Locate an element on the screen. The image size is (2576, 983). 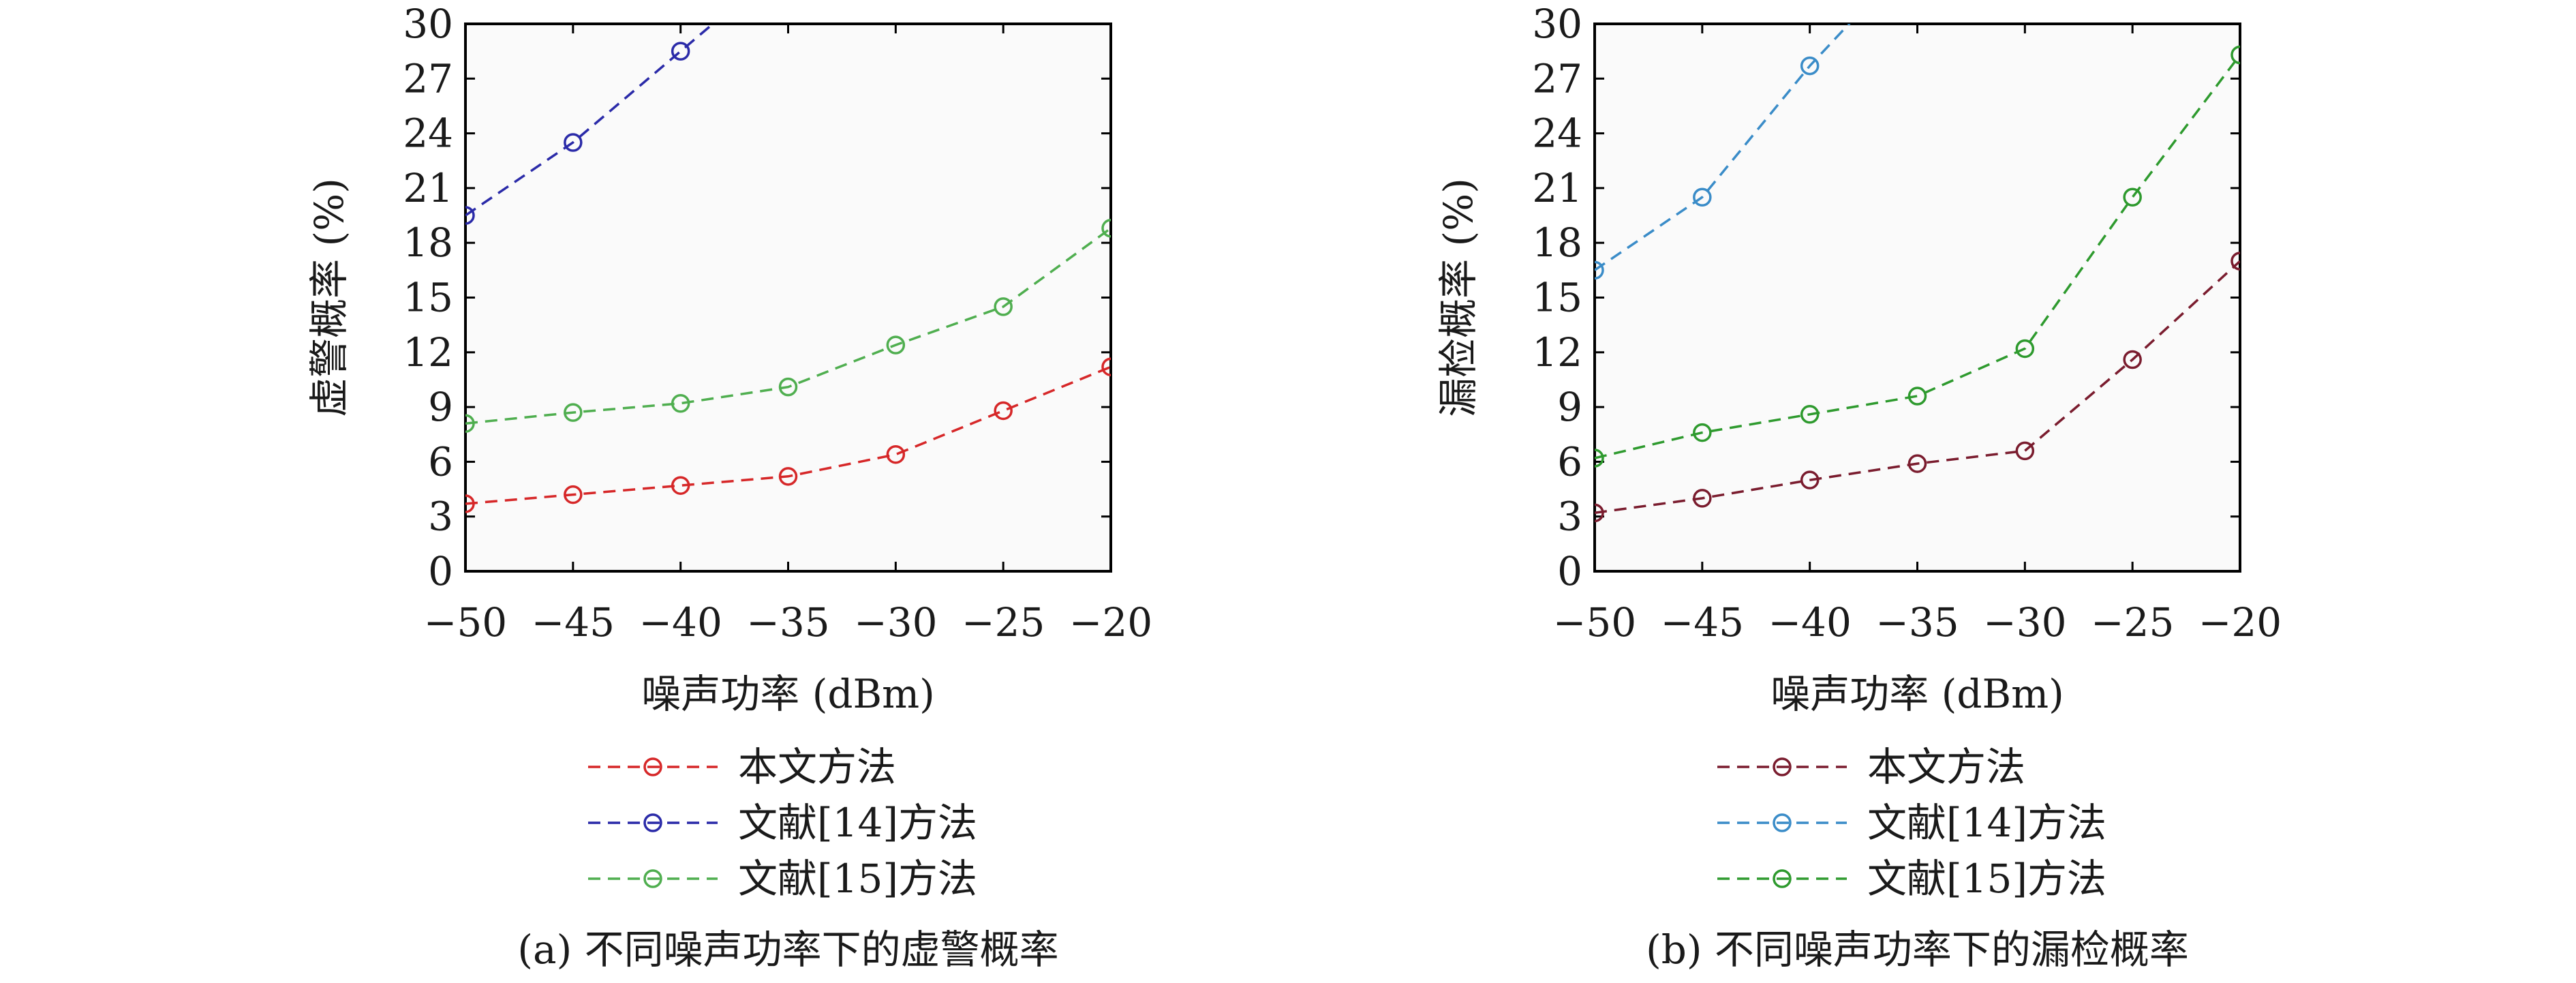
y-tick-label: 6 is located at coordinates (1569, 462).